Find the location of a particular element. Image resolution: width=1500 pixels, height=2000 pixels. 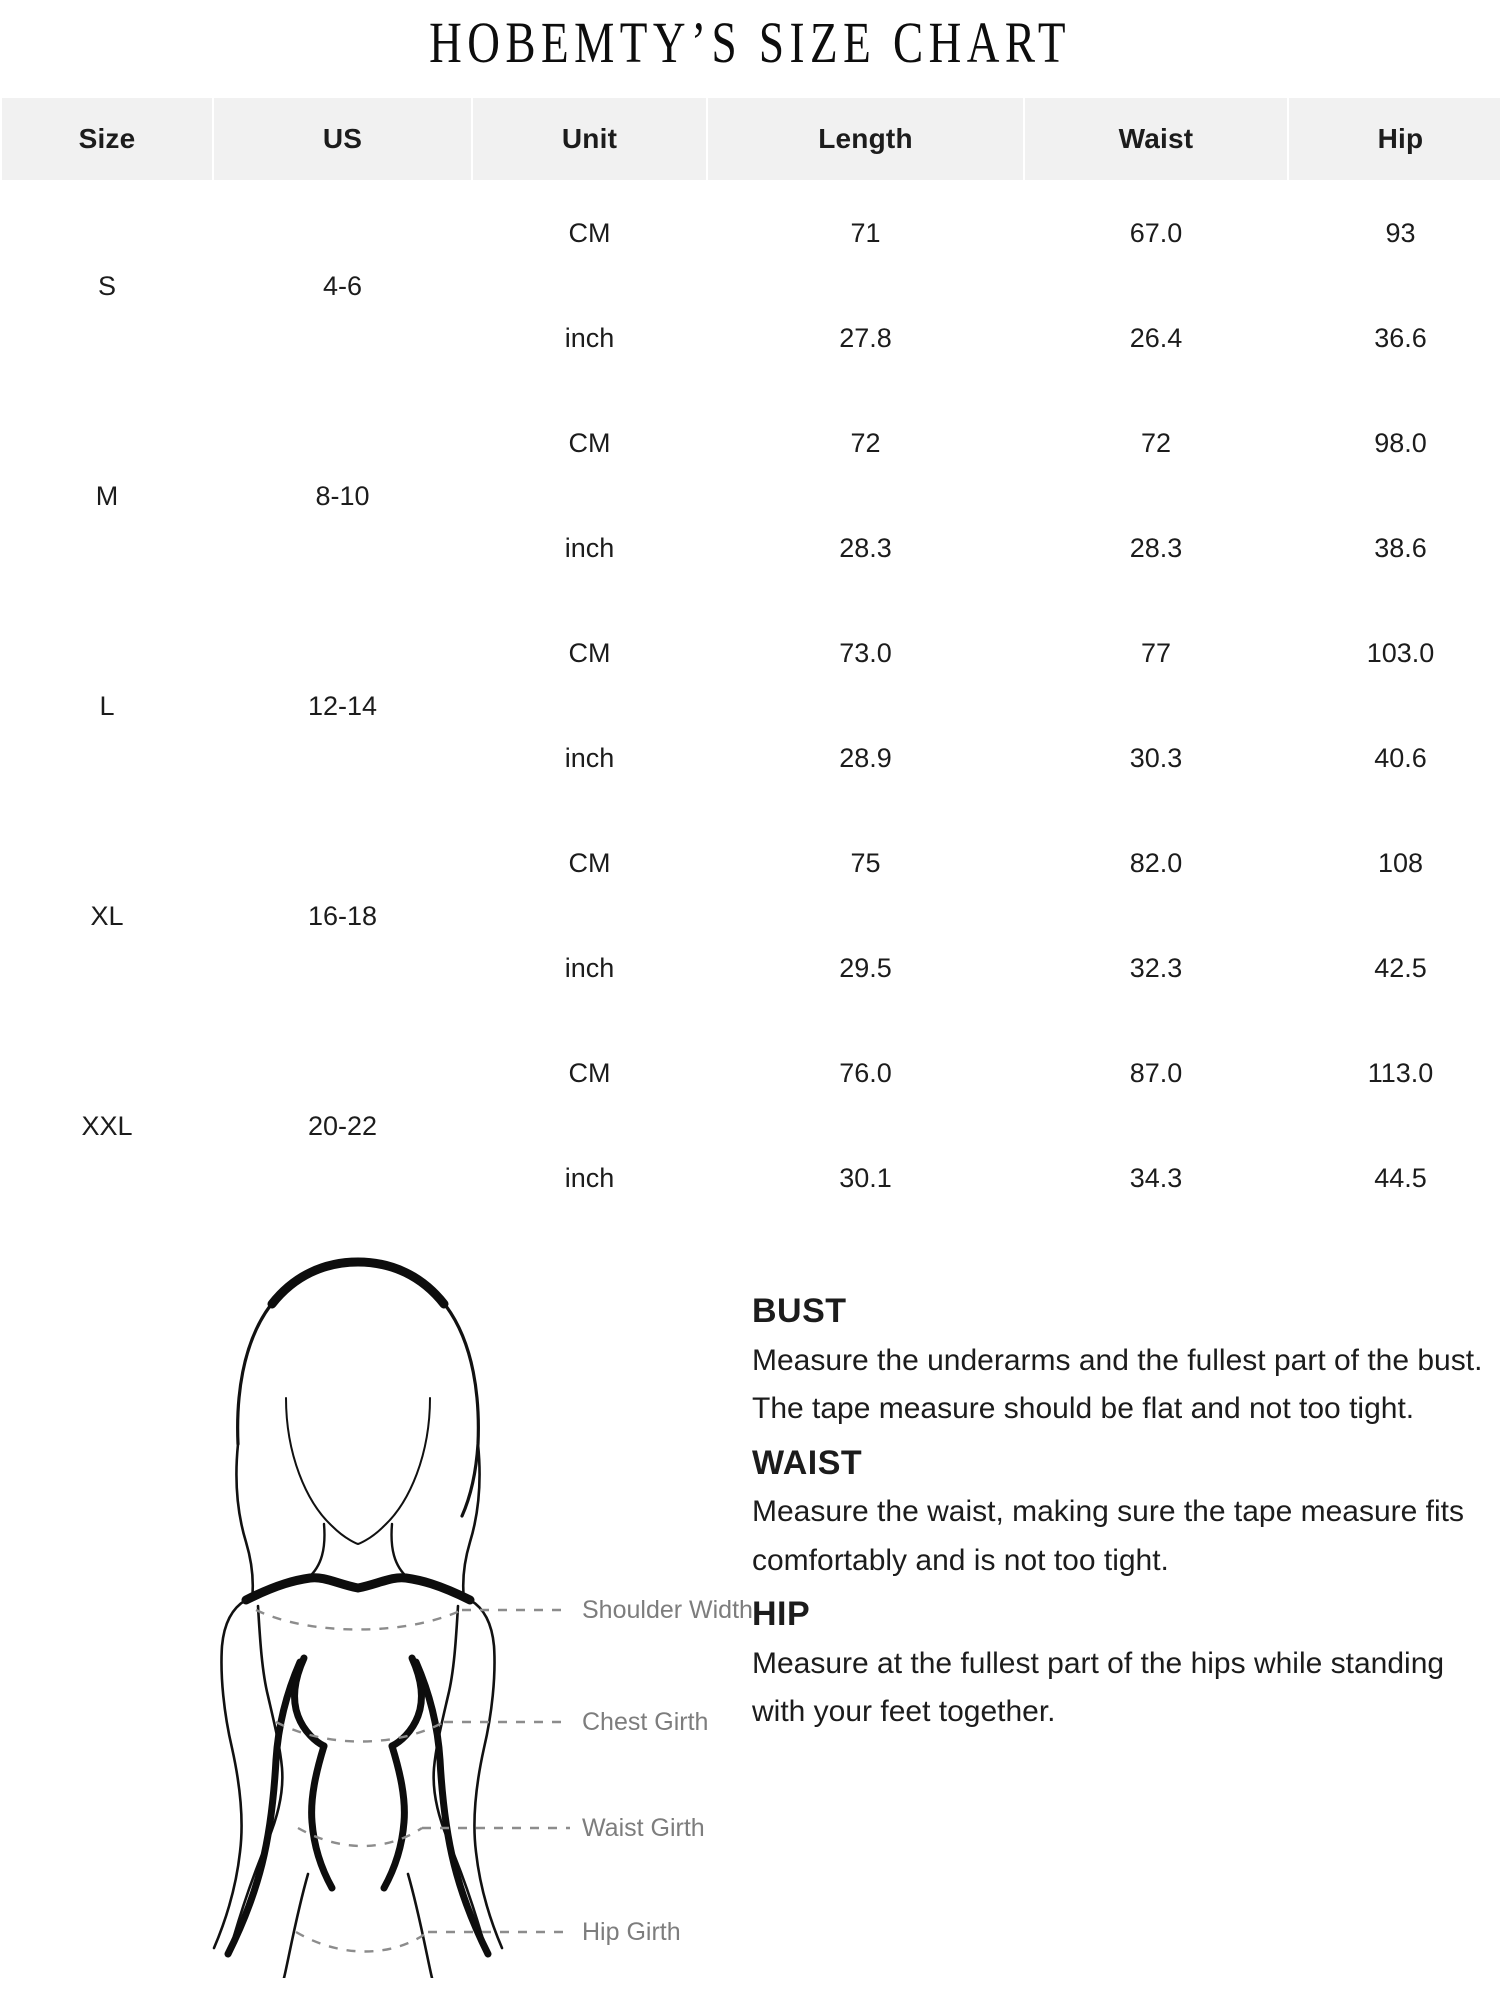

cell-hip: 42.5 is located at coordinates (1394, 968).